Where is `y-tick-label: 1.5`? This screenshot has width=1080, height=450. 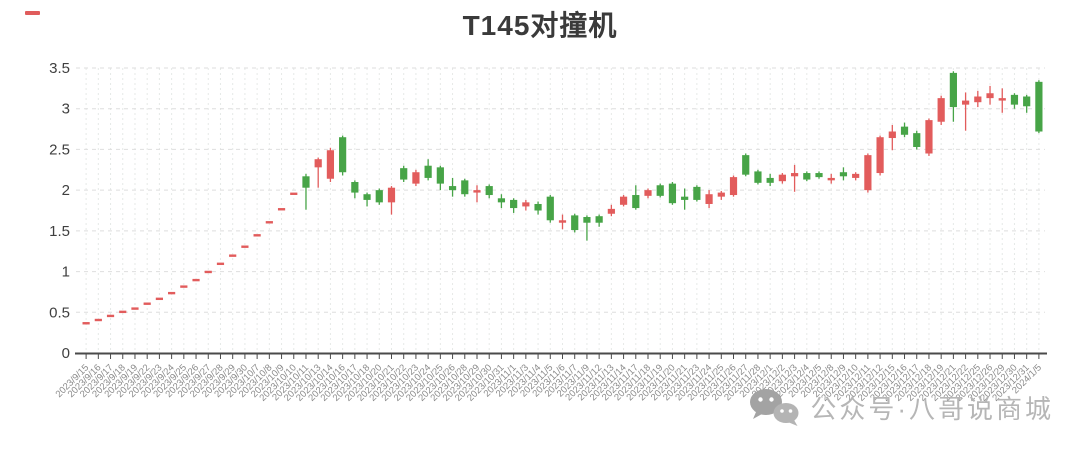 y-tick-label: 1.5 is located at coordinates (59, 231).